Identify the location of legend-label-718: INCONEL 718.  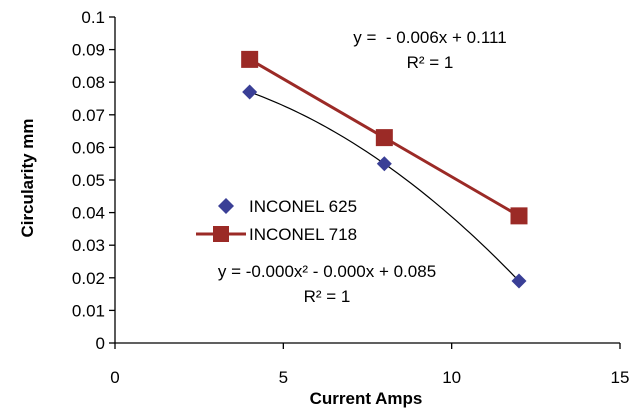
(303, 234).